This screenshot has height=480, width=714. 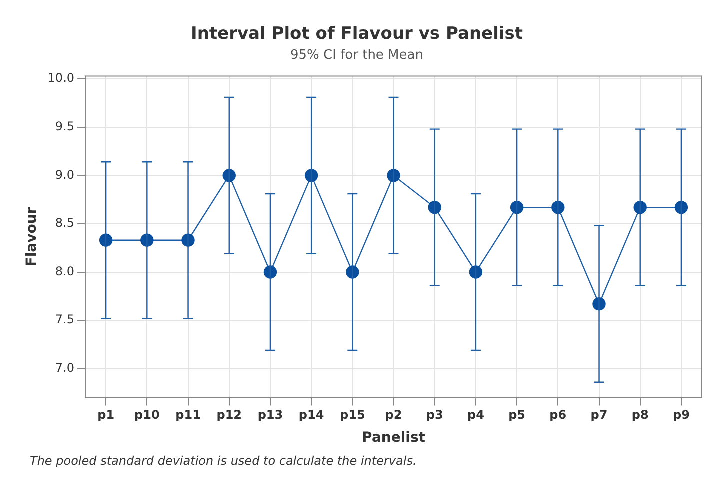 I want to click on x-tick-label: p11, so click(x=188, y=415).